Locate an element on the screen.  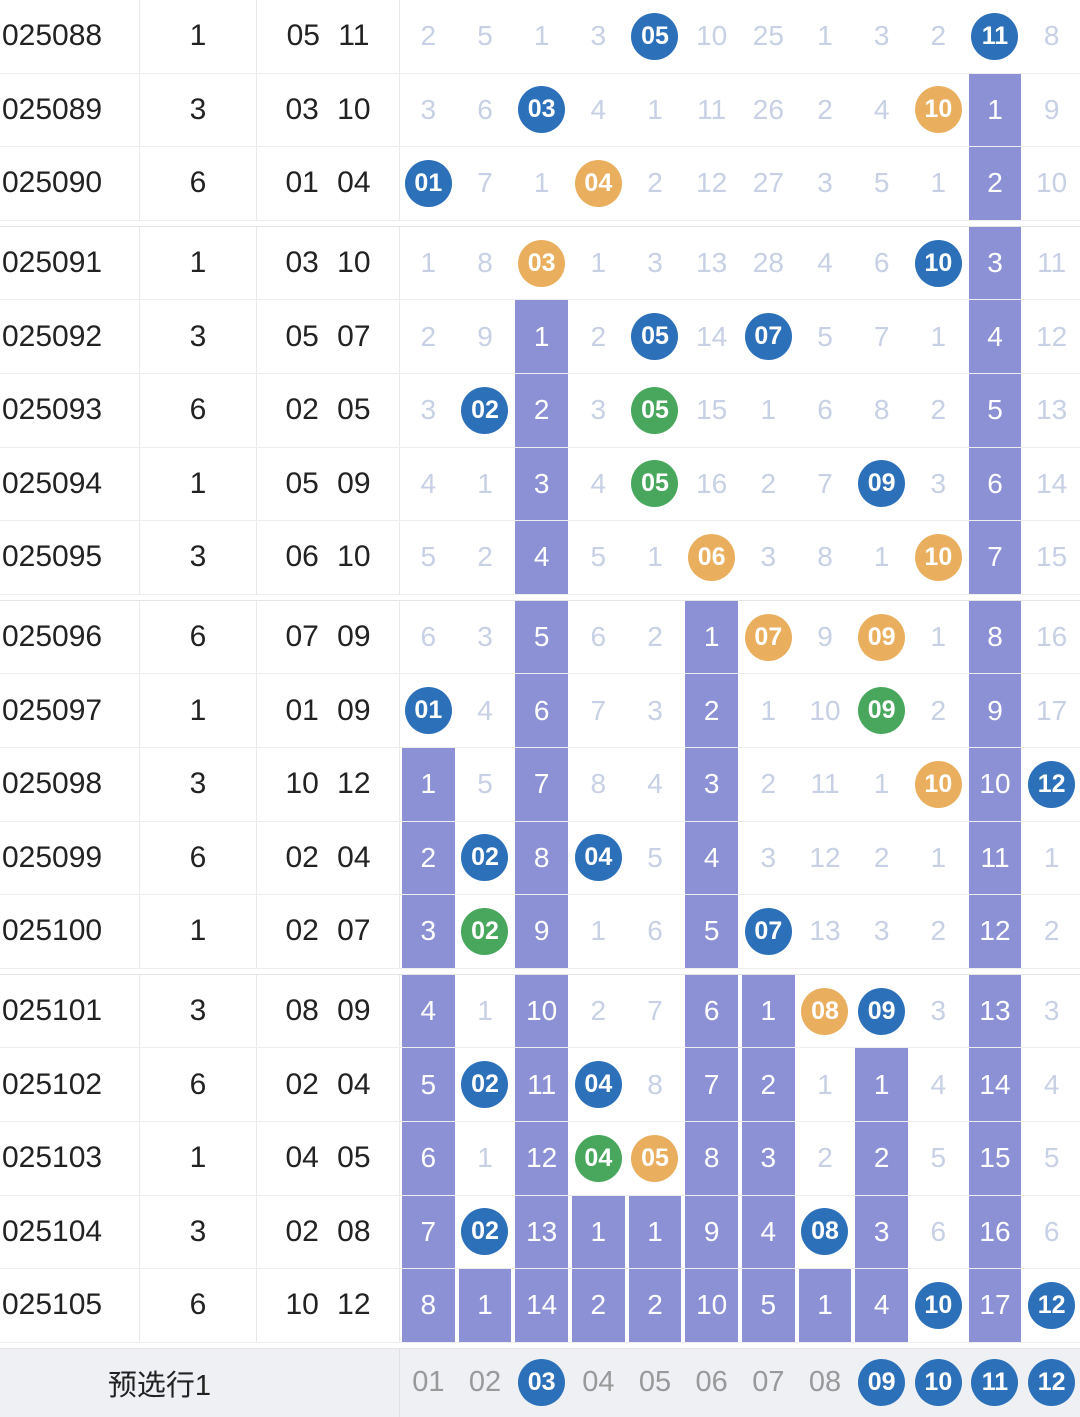
streak-cell: 4 is located at coordinates (711, 858).